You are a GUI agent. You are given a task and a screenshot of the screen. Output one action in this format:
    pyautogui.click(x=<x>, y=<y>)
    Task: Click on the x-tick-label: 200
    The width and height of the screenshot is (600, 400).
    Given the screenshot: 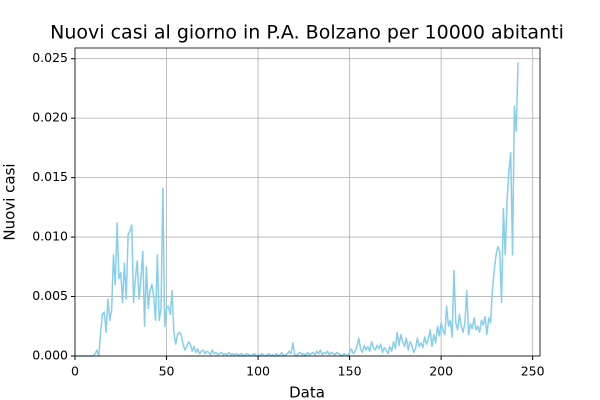 What is the action you would take?
    pyautogui.click(x=441, y=371)
    